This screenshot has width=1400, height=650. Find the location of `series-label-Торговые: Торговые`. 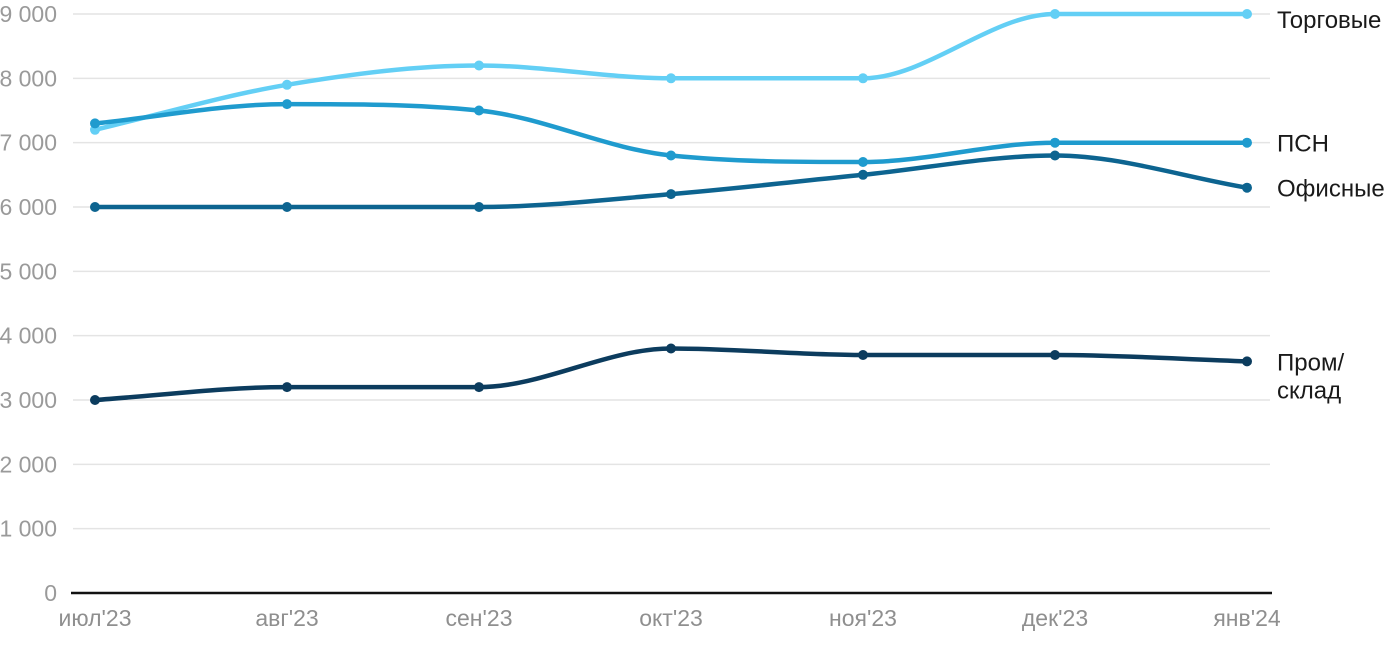

series-label-Торговые: Торговые is located at coordinates (1329, 20).